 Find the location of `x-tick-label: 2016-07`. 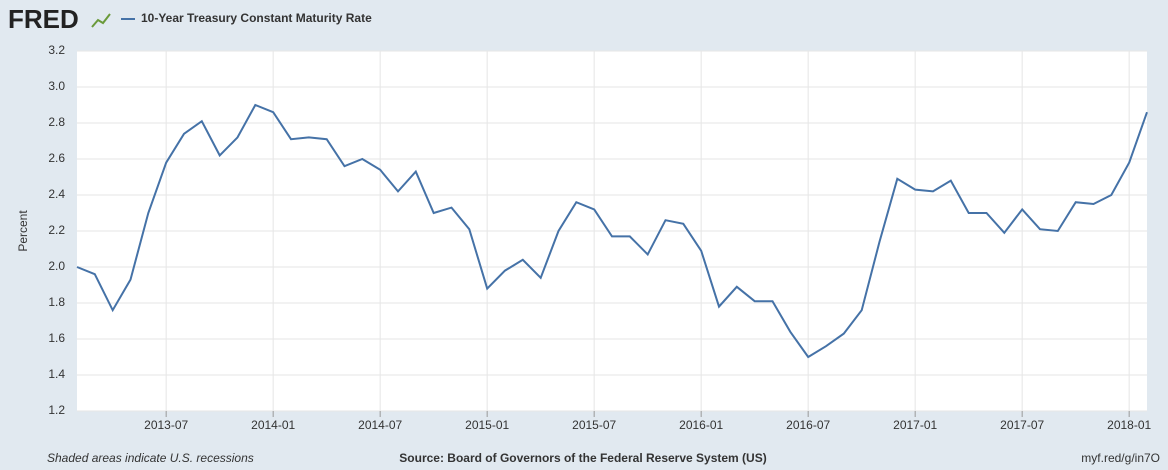

x-tick-label: 2016-07 is located at coordinates (808, 425).